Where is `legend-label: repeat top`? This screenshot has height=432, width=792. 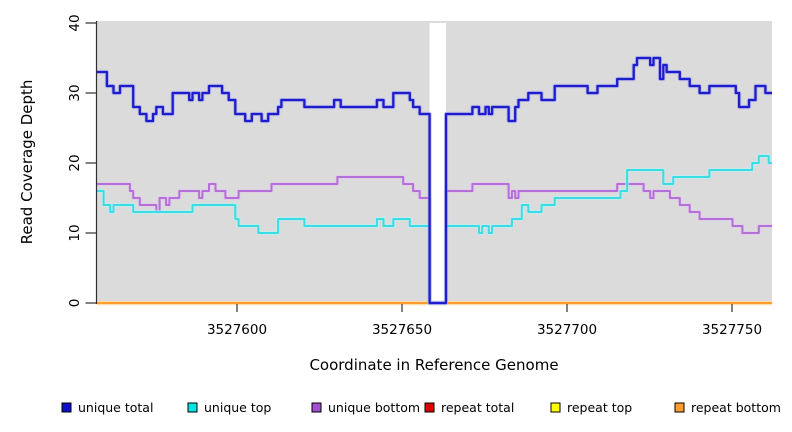
legend-label: repeat top is located at coordinates (599, 407).